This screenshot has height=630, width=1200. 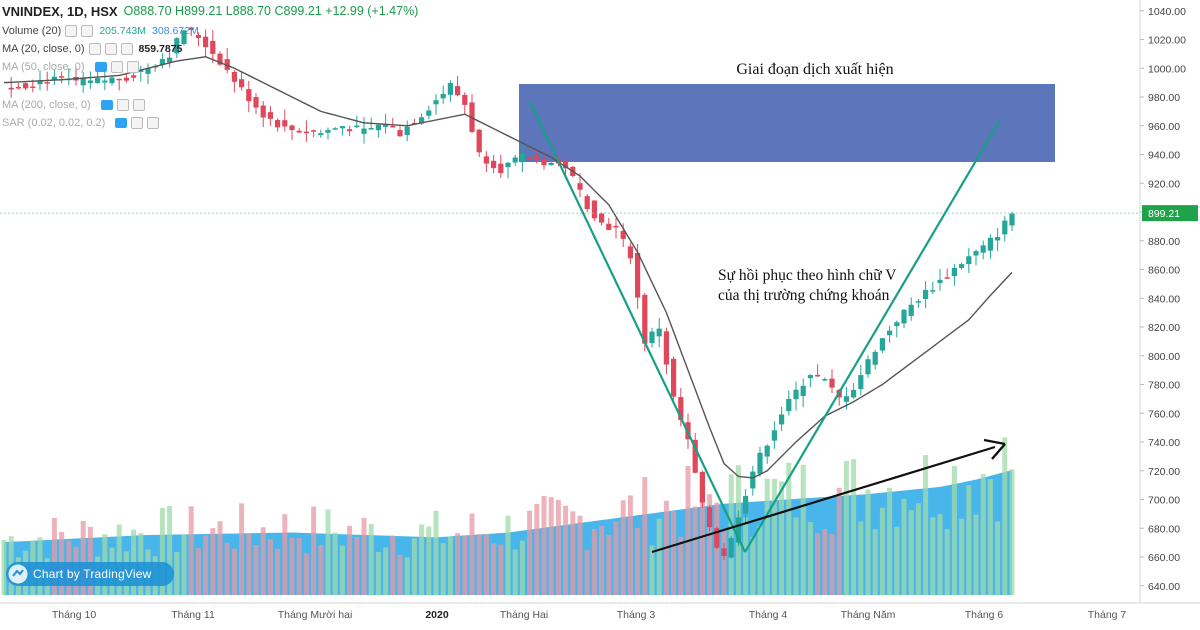 I want to click on pandemic-zone, so click(x=787, y=123).